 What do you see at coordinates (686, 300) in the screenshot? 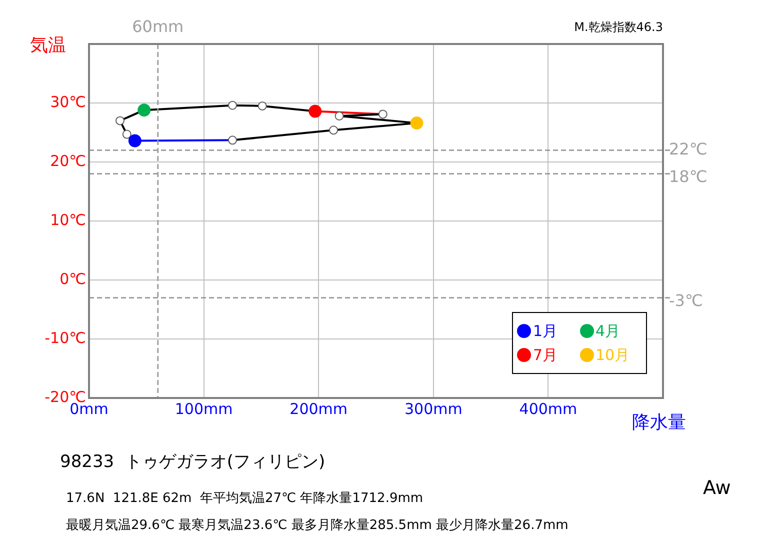
I see `ref-line-label: -3℃` at bounding box center [686, 300].